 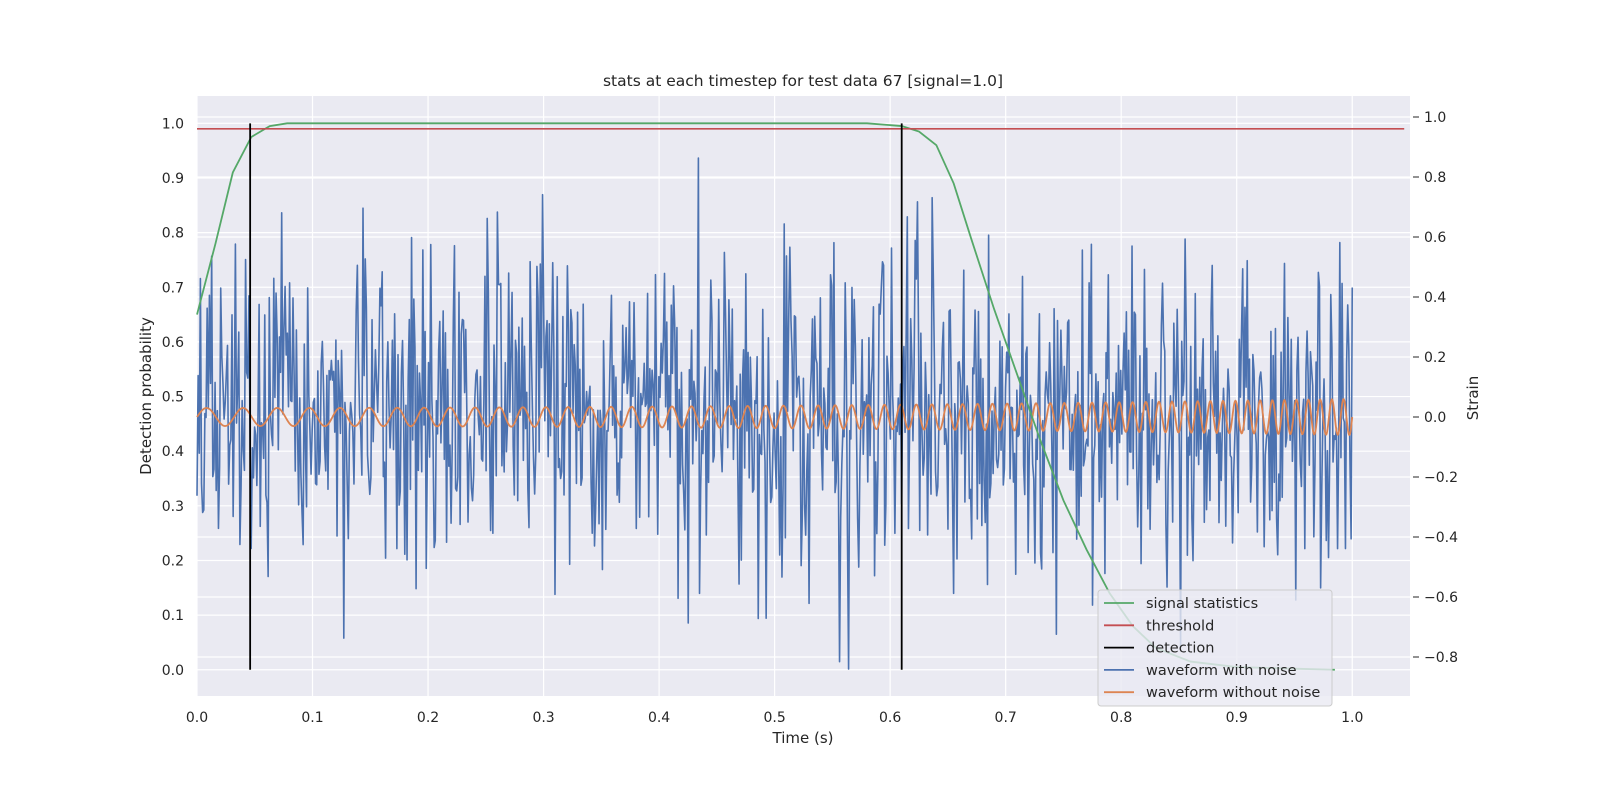 I want to click on y-left-tick-label: 0.7, so click(x=173, y=288).